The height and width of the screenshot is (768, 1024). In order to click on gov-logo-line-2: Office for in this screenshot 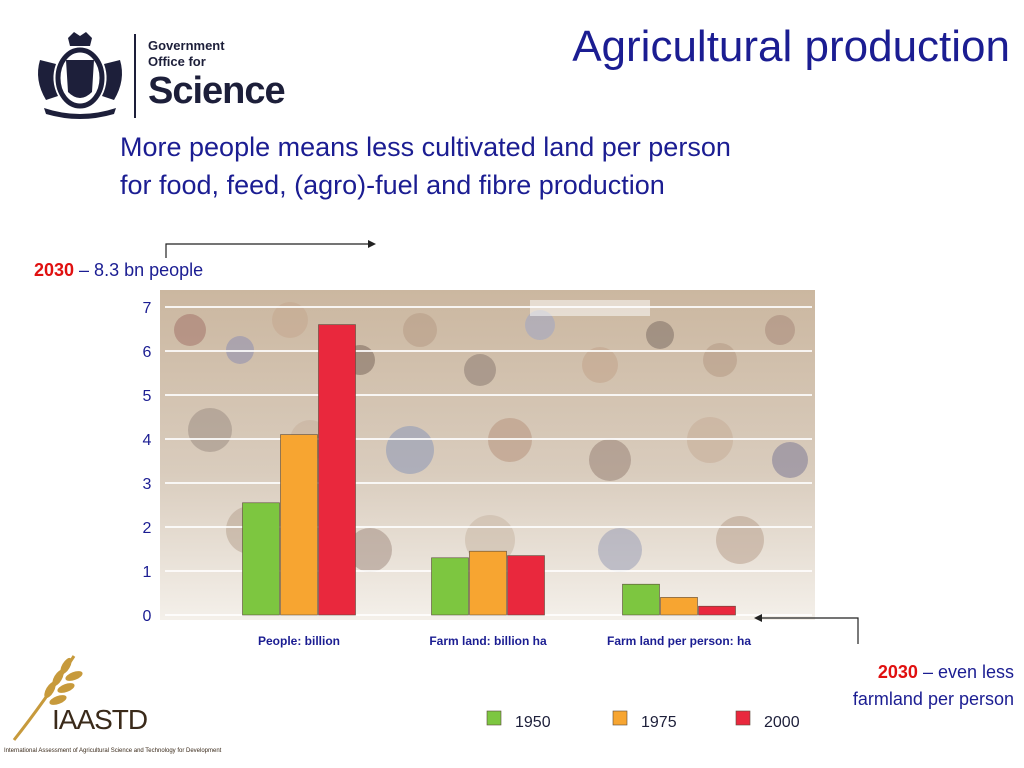, I will do `click(177, 61)`.